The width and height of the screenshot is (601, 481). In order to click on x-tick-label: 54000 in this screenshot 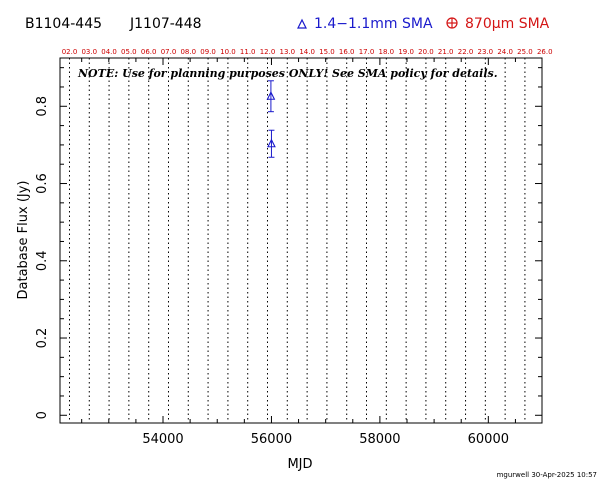, I will do `click(162, 439)`.